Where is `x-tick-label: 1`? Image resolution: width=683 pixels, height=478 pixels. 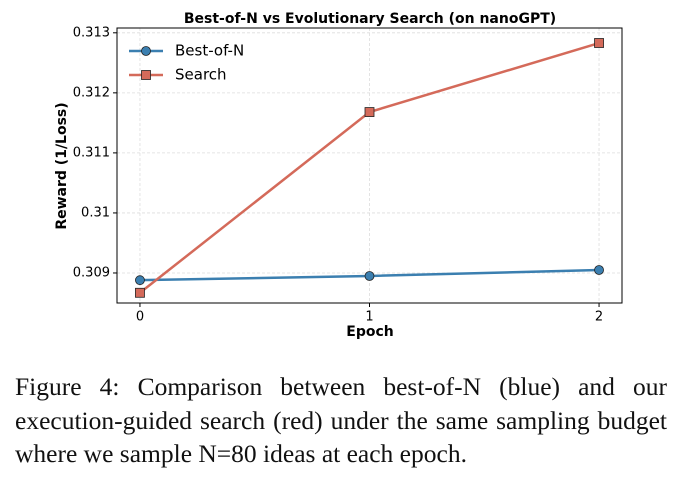 x-tick-label: 1 is located at coordinates (369, 317).